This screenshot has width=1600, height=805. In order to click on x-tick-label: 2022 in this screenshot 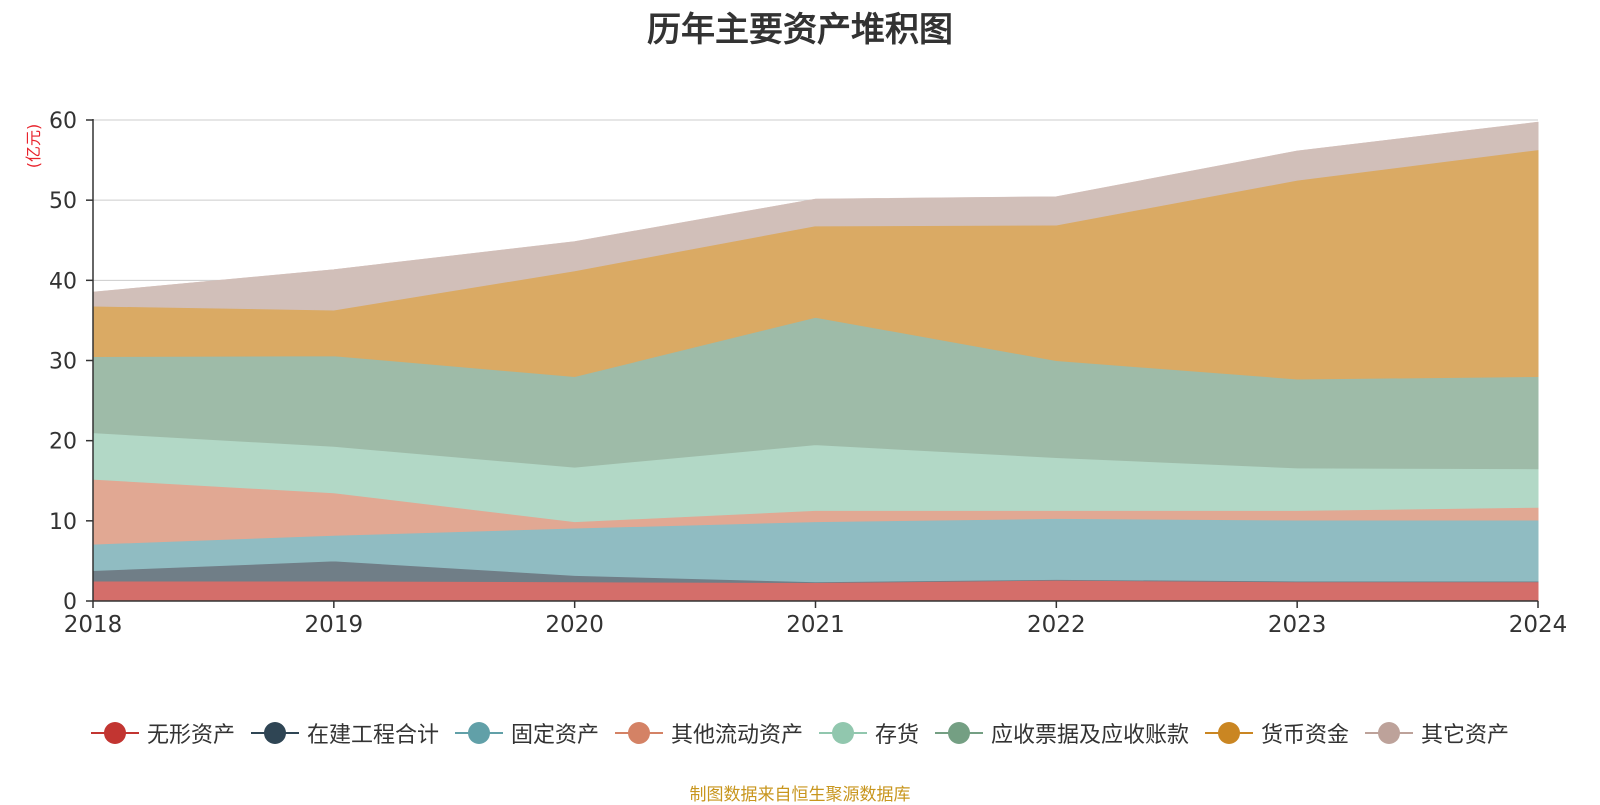, I will do `click(1056, 625)`.